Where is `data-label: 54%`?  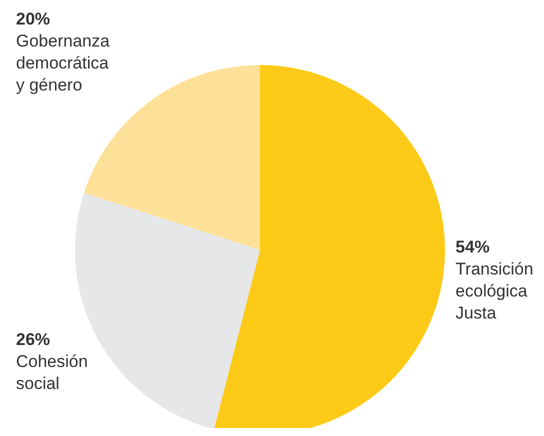
data-label: 54% is located at coordinates (473, 247).